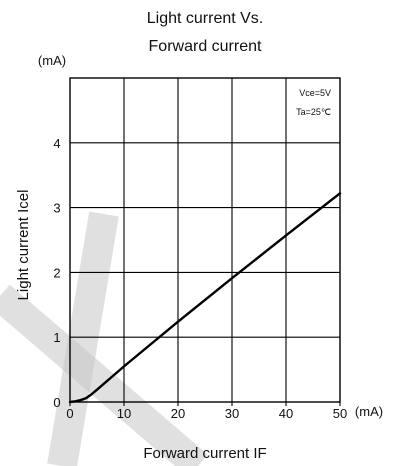 Image resolution: width=397 pixels, height=466 pixels. I want to click on y-tick-label: 4, so click(56, 143).